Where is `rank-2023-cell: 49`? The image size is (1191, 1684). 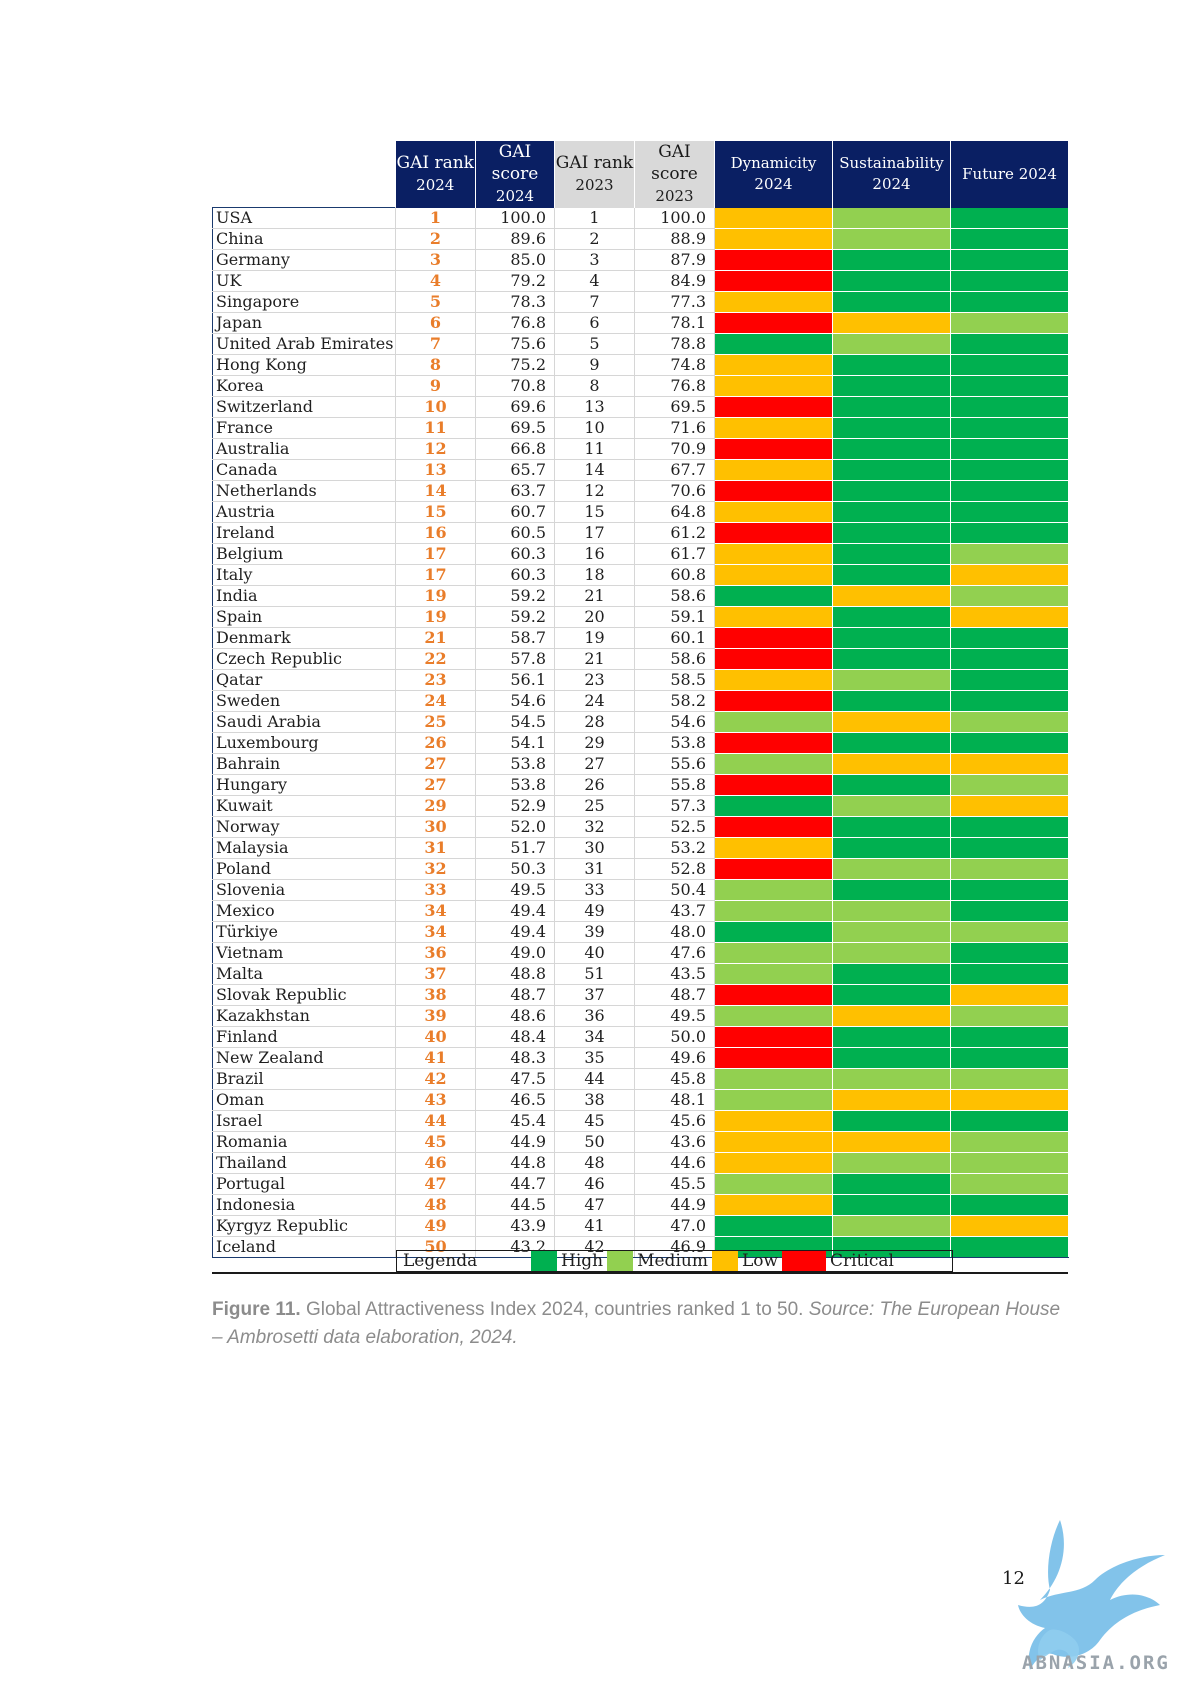 rank-2023-cell: 49 is located at coordinates (594, 911).